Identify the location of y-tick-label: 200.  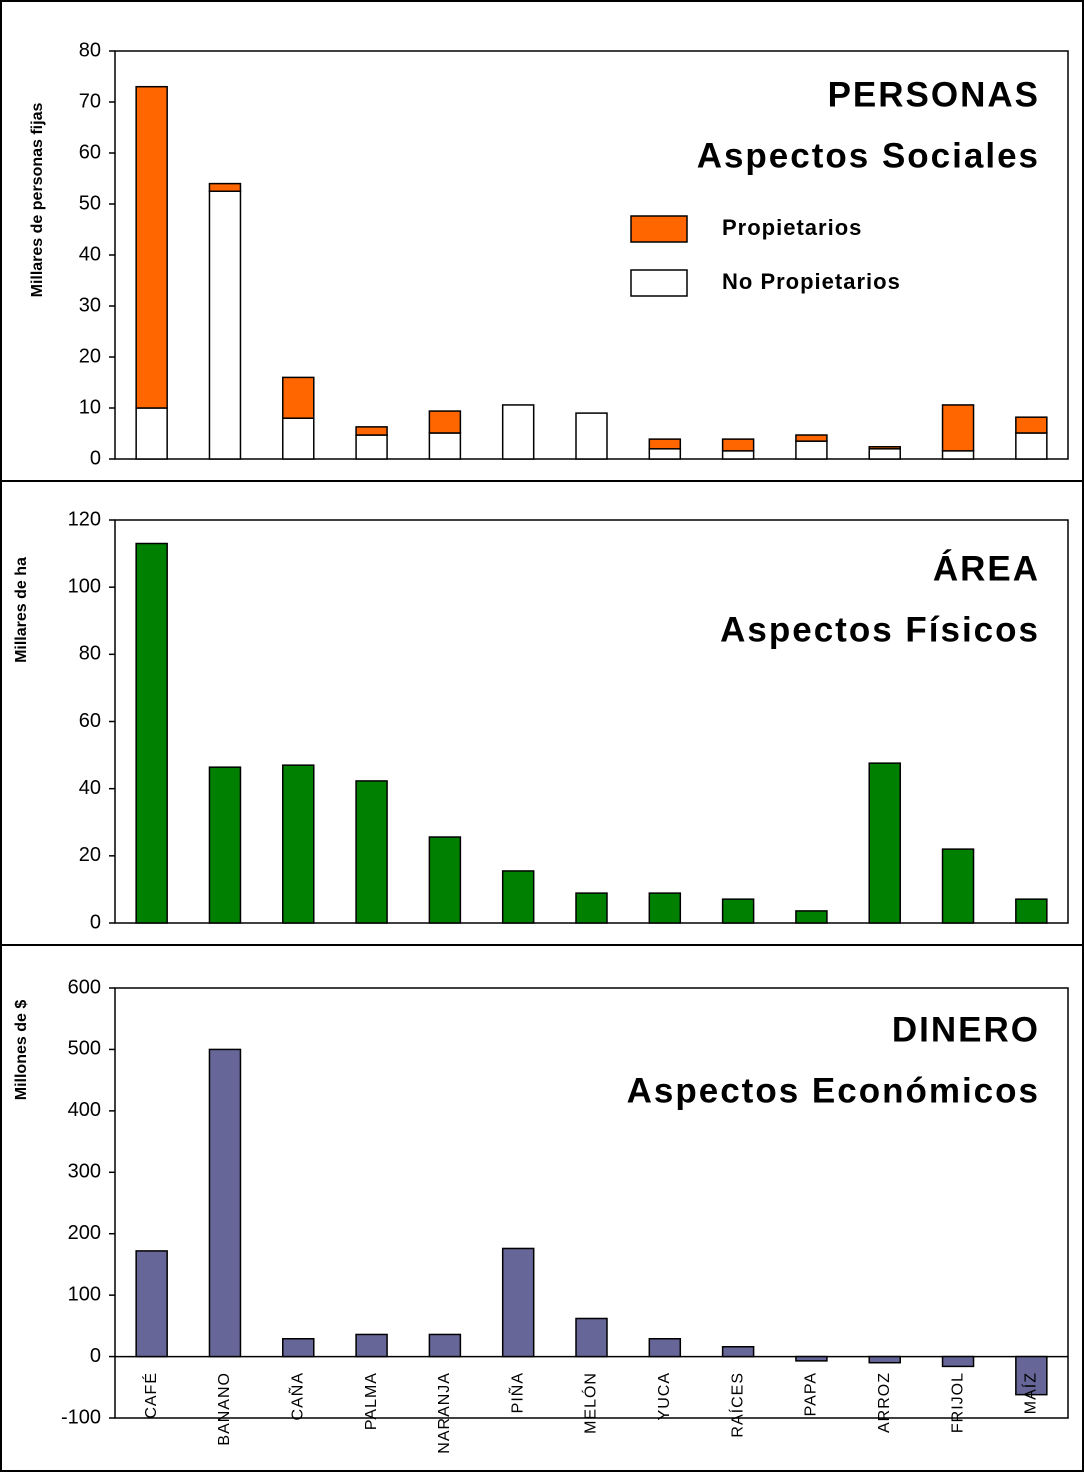
(84, 1233).